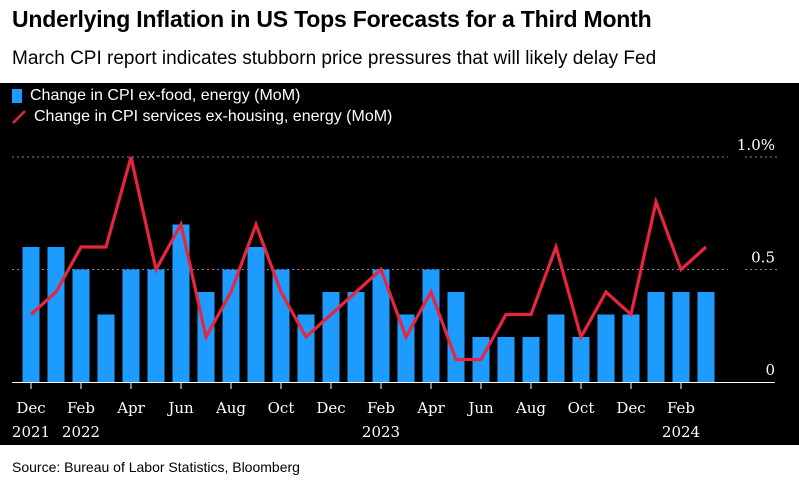 This screenshot has height=489, width=799. What do you see at coordinates (31, 432) in the screenshot?
I see `x-year-label: 2021` at bounding box center [31, 432].